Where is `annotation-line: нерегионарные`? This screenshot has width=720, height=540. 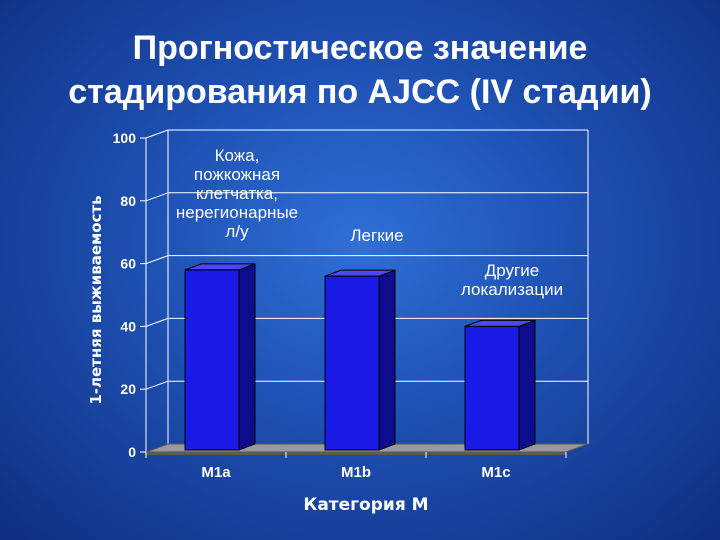 annotation-line: нерегионарные is located at coordinates (237, 212).